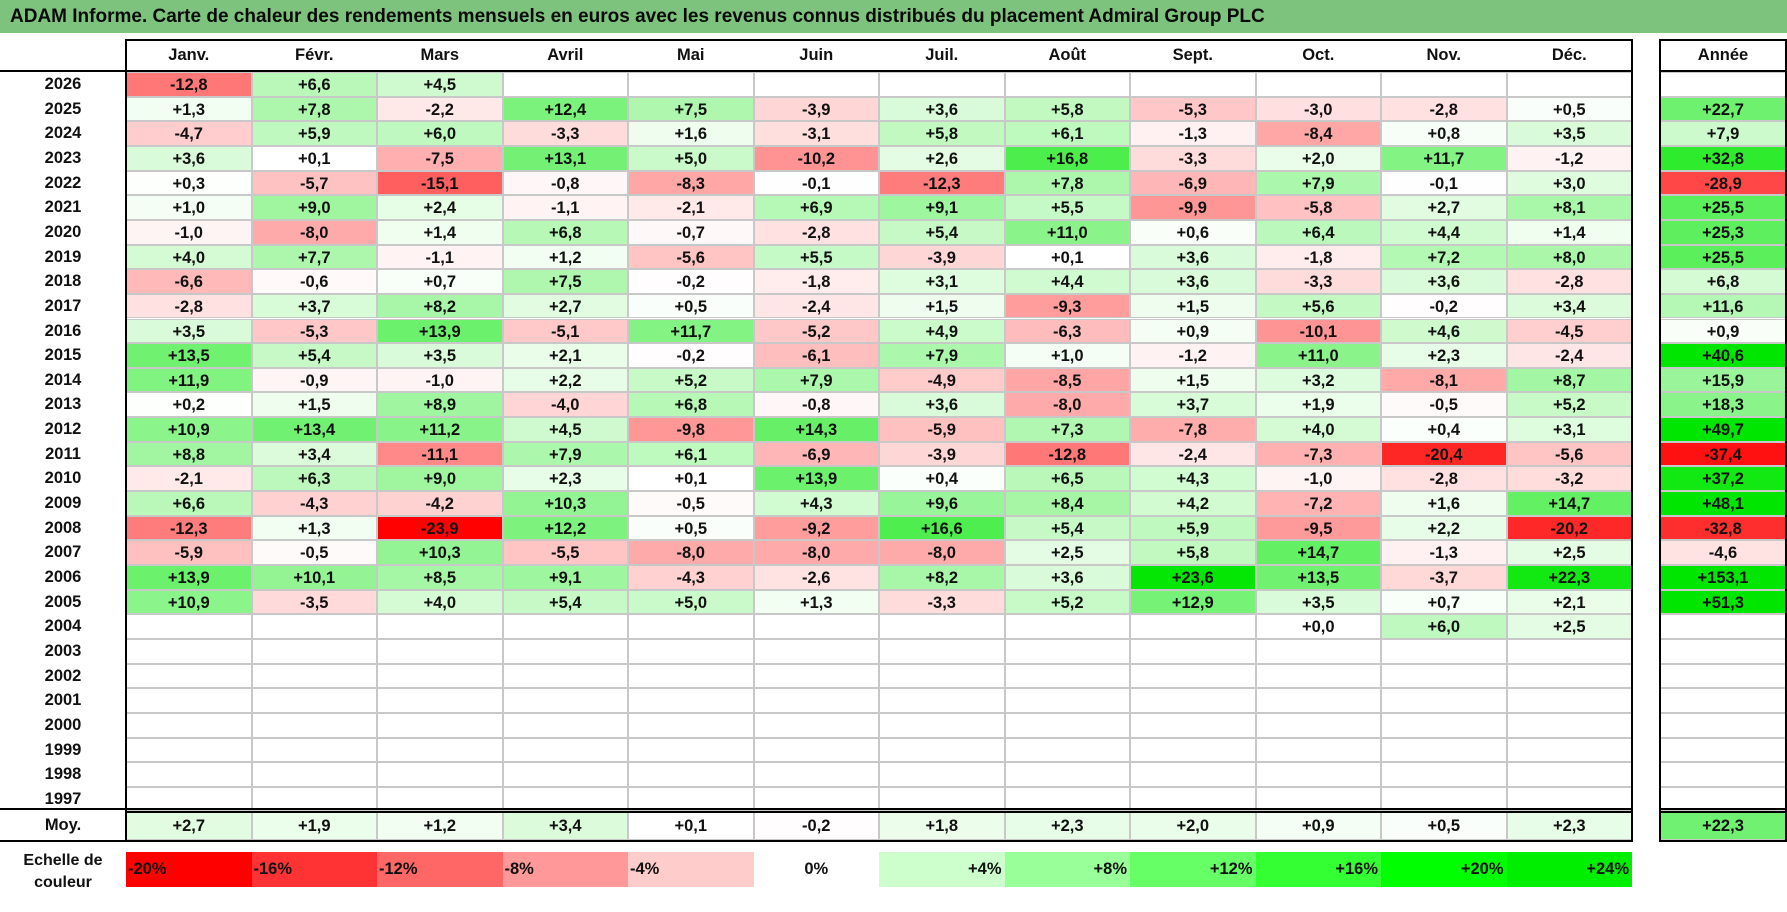  Describe the element at coordinates (1723, 133) in the screenshot. I see `annual-cell: +7,9` at that location.